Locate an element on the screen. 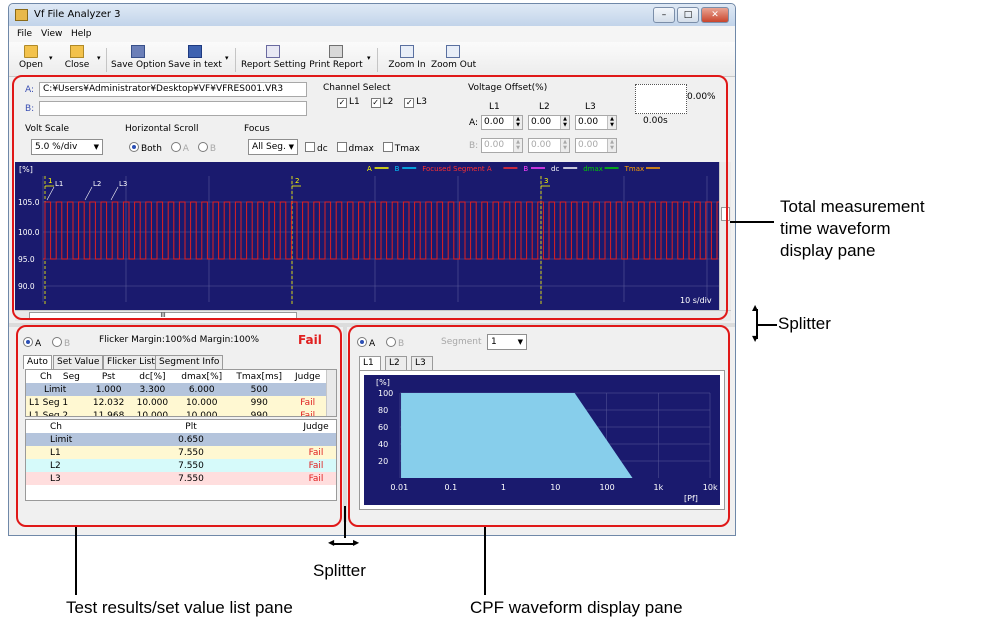 The width and height of the screenshot is (984, 622). cpf-tab-l3: L3 is located at coordinates (422, 363).